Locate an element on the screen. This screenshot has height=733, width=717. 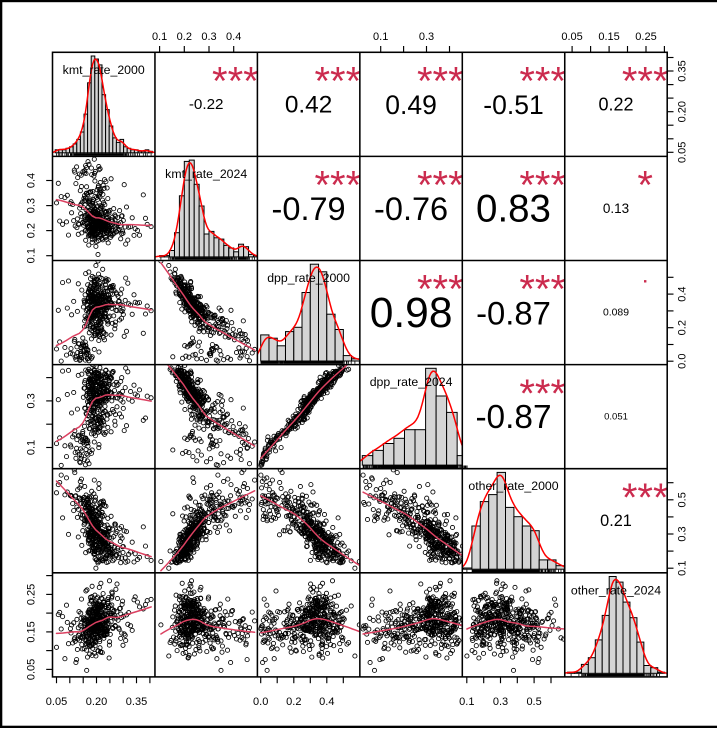
svg-text: dpp_rate_2024 is located at coordinates (411, 382).